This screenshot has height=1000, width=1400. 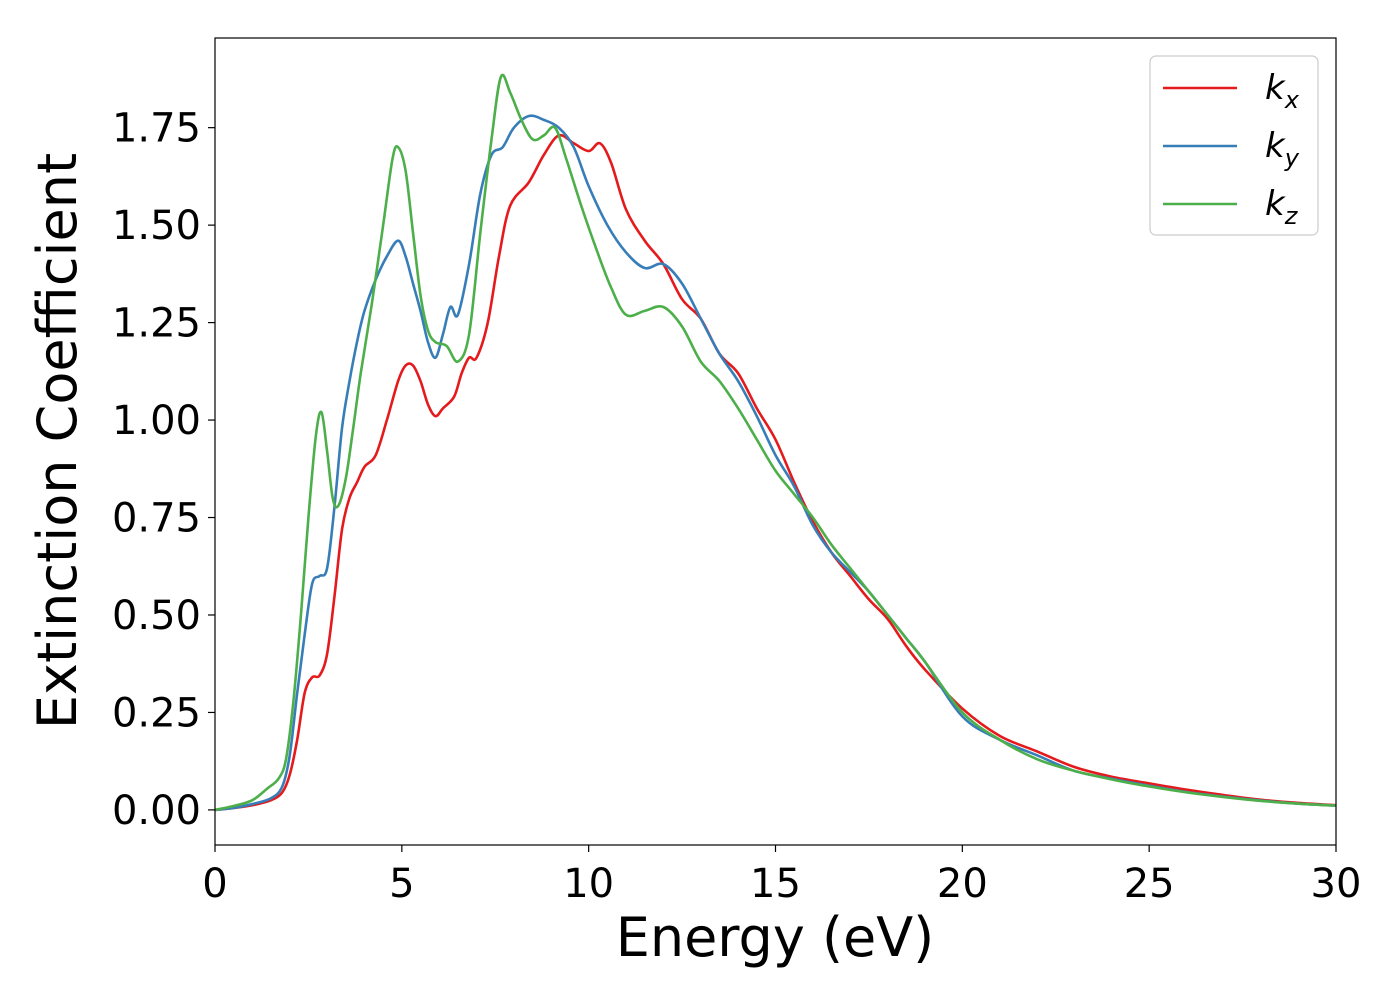 I want to click on y-axis-label: Extinction Coefficient, so click(x=57, y=441).